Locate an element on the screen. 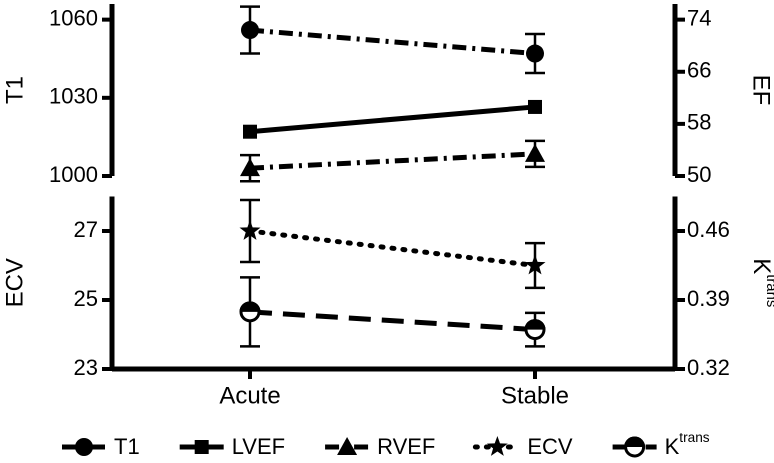 The width and height of the screenshot is (774, 463). y2-tick-label: 0.46 is located at coordinates (708, 229).